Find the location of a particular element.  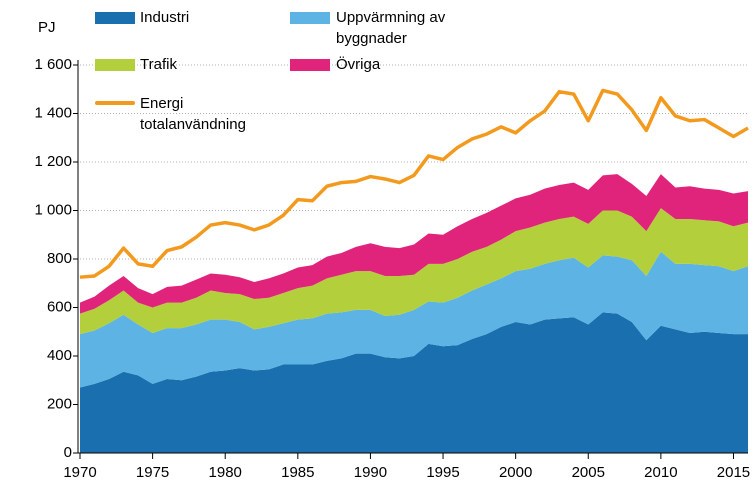

x-tick-label: 2005 is located at coordinates (588, 472).